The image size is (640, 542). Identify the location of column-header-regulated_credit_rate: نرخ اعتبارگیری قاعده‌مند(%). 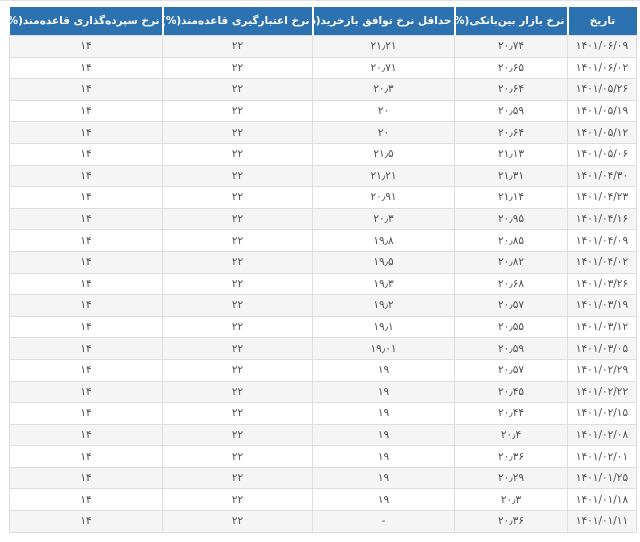
(237, 21).